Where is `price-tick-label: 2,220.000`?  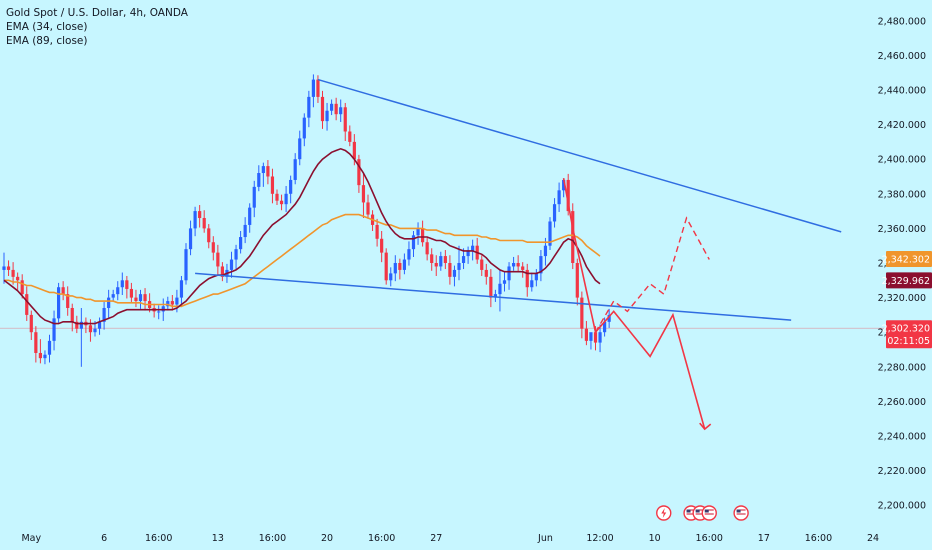
price-tick-label: 2,220.000 is located at coordinates (902, 471).